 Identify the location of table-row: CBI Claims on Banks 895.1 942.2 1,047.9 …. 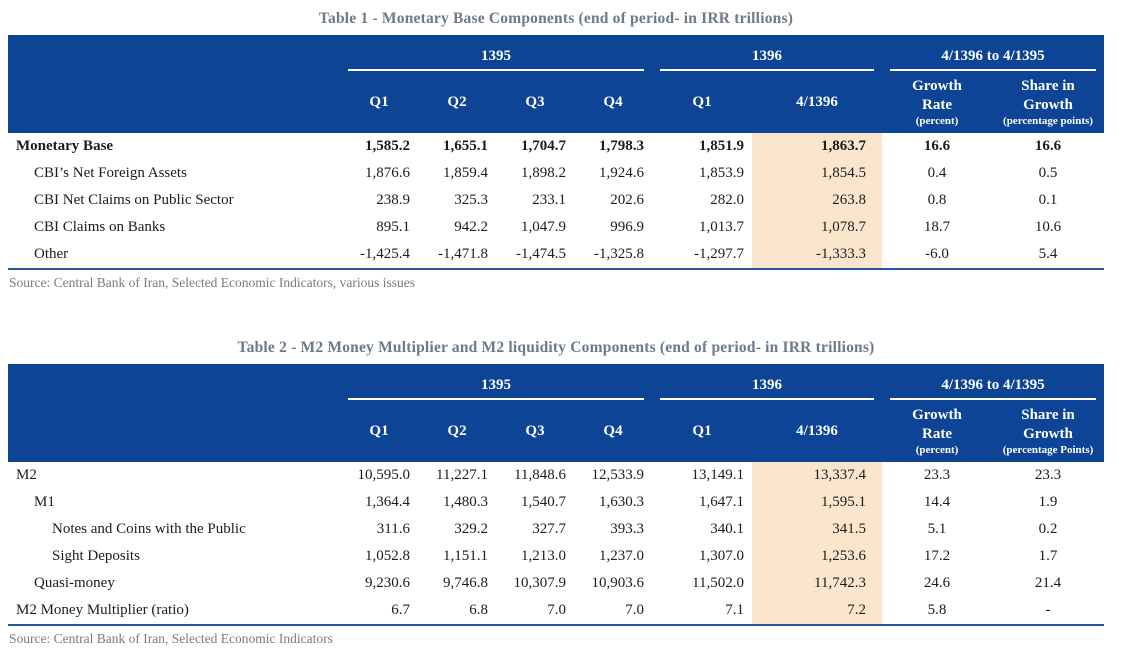
(556, 227).